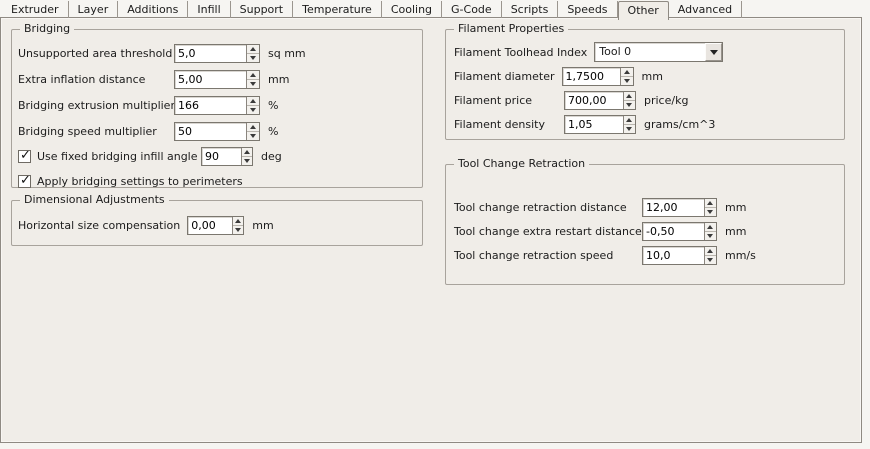 This screenshot has width=870, height=449. I want to click on horizontal-size-compensation-unit: mm, so click(263, 225).